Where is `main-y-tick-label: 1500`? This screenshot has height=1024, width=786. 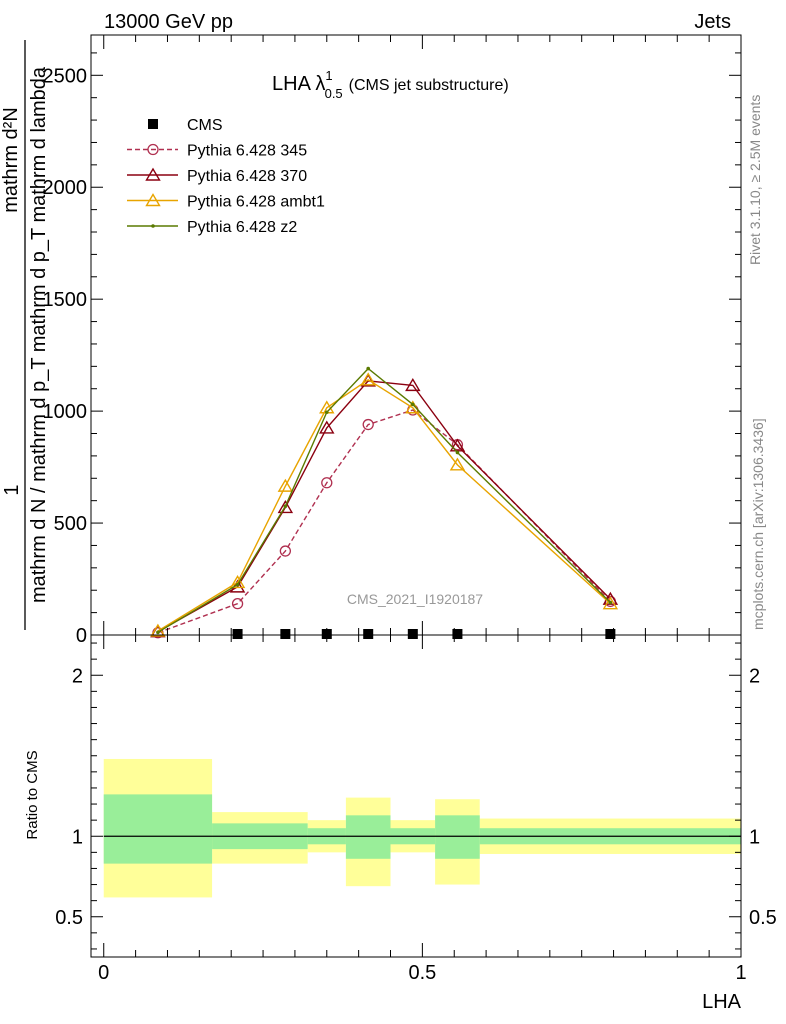 main-y-tick-label: 1500 is located at coordinates (65, 300).